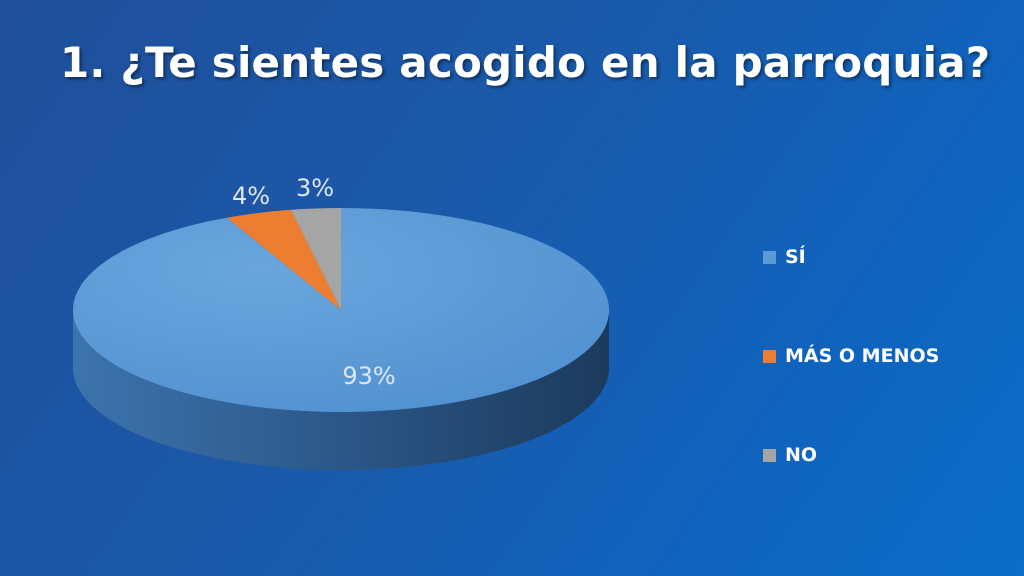 The width and height of the screenshot is (1024, 576). What do you see at coordinates (525, 62) in the screenshot?
I see `page-title: 1. ¿Te sientes acogido en la parroquia?` at bounding box center [525, 62].